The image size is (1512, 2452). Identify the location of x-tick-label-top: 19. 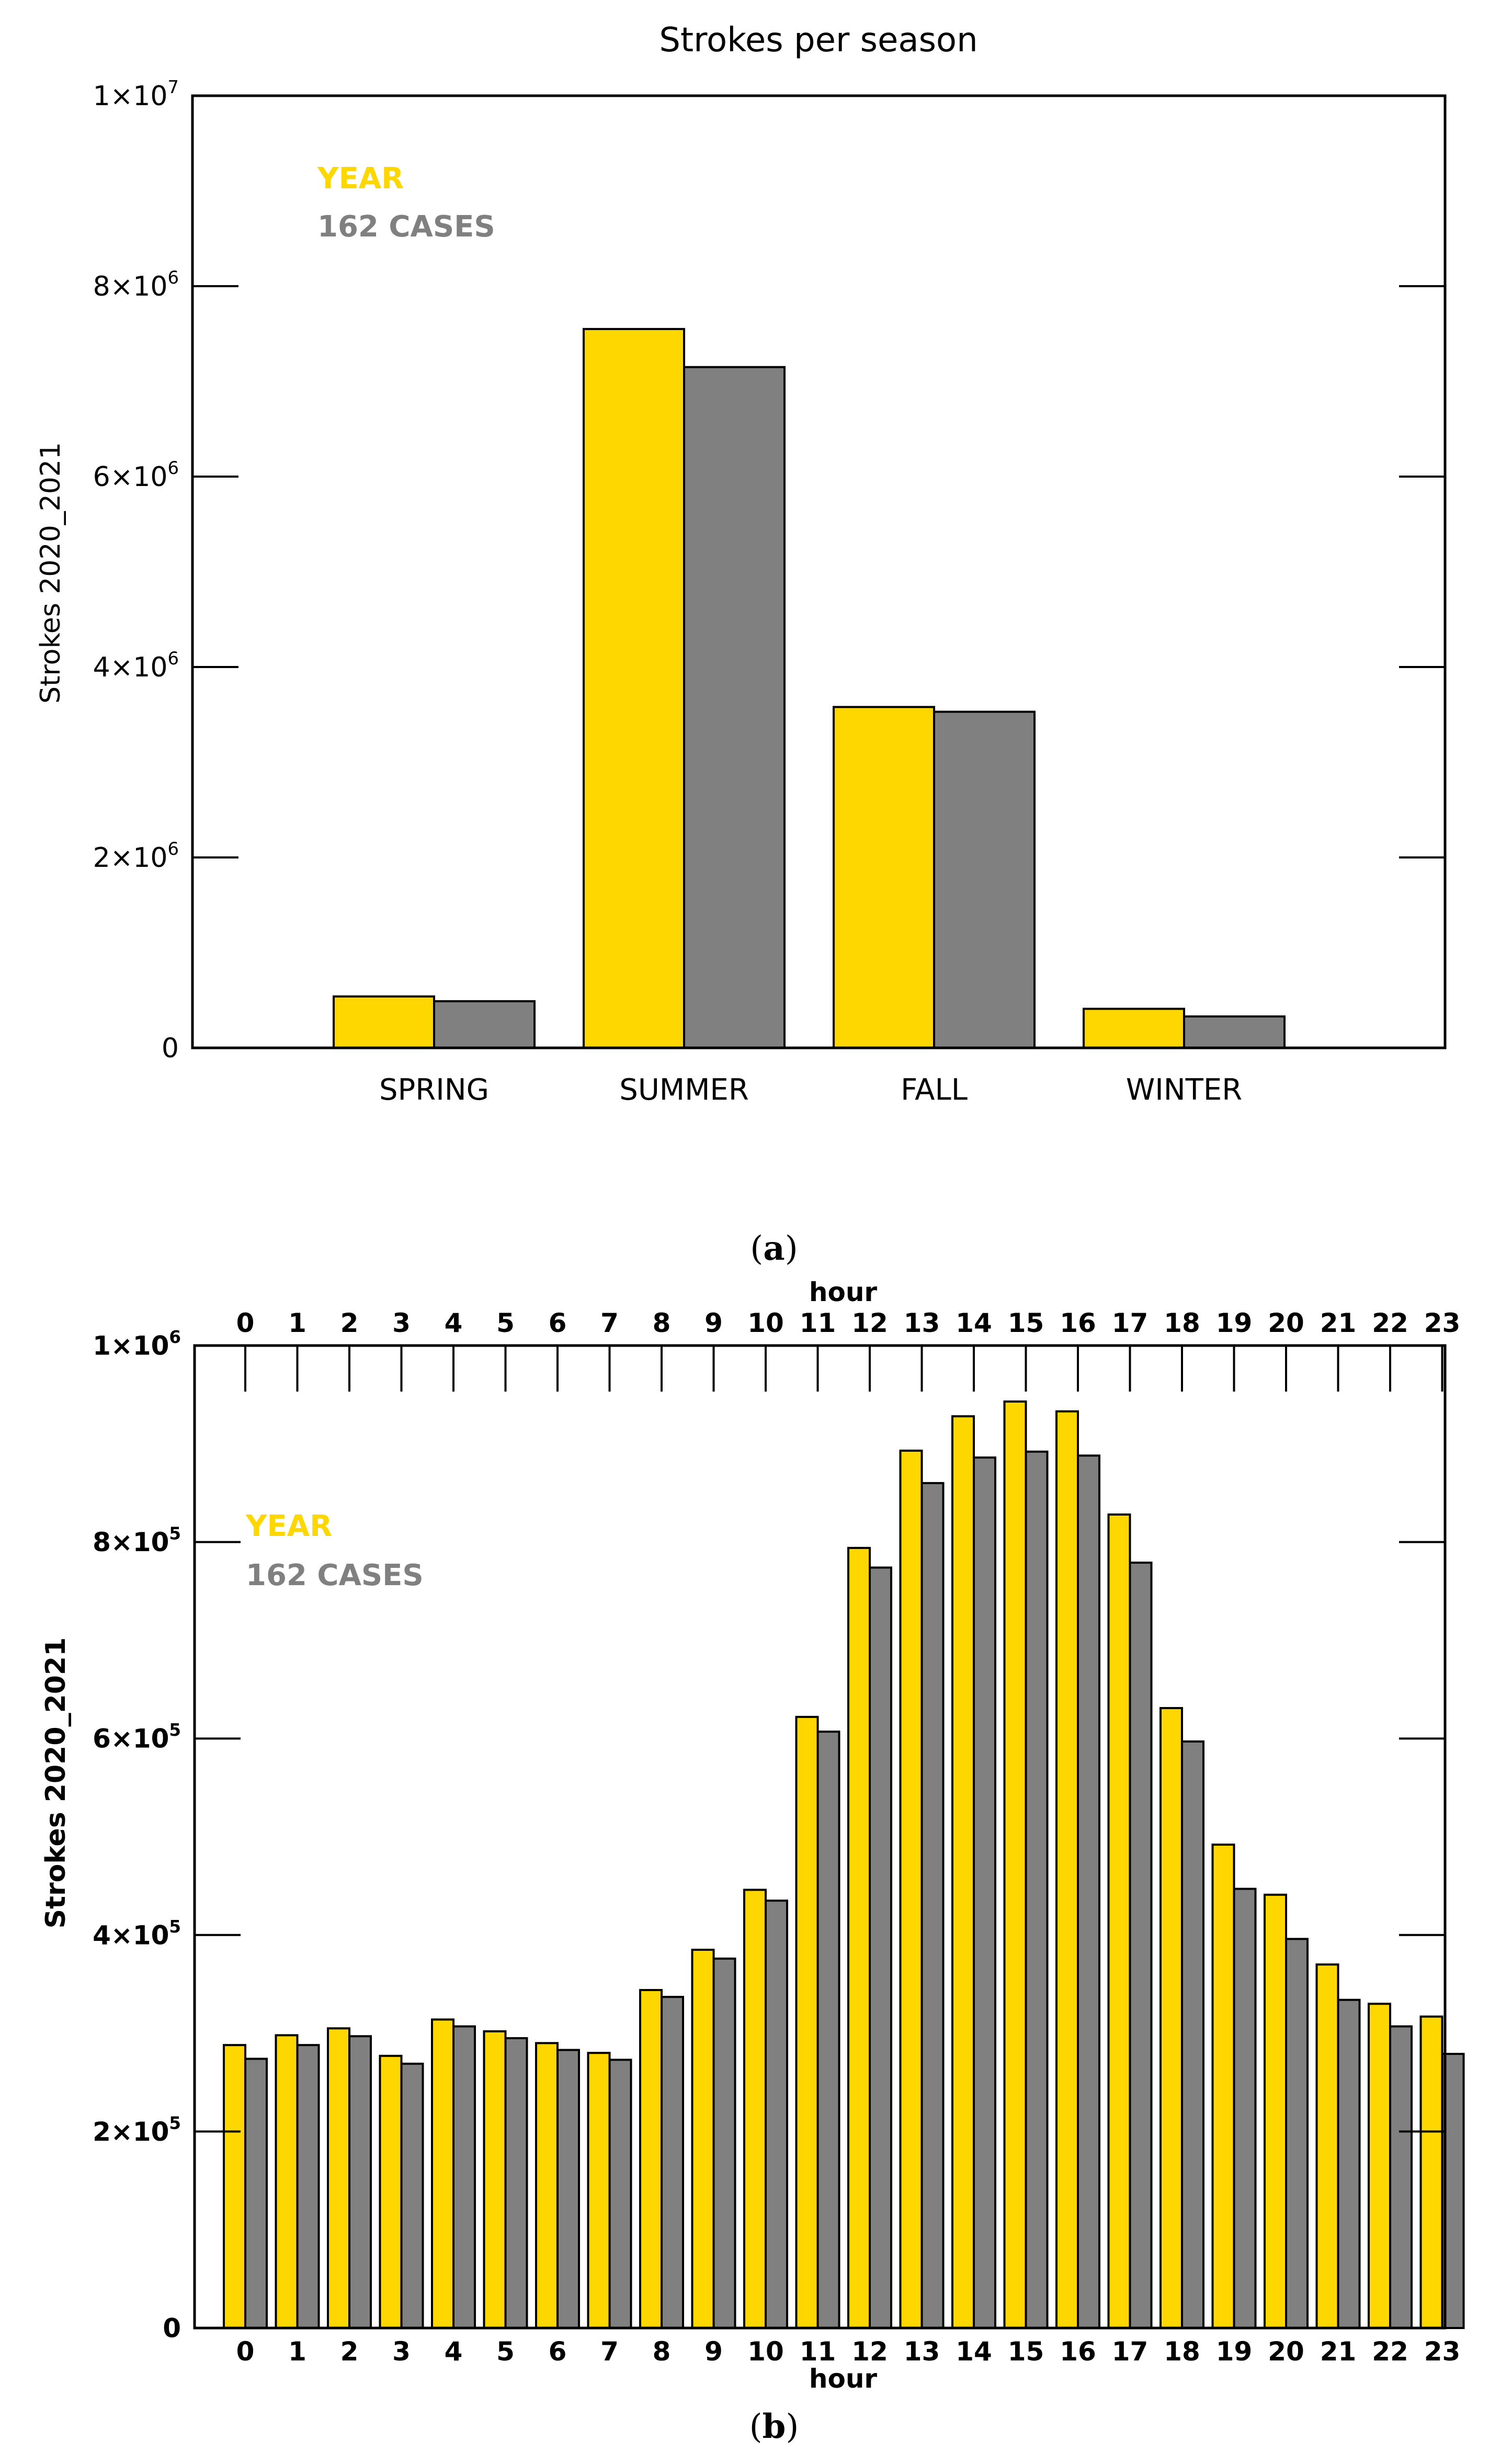
(1234, 1323).